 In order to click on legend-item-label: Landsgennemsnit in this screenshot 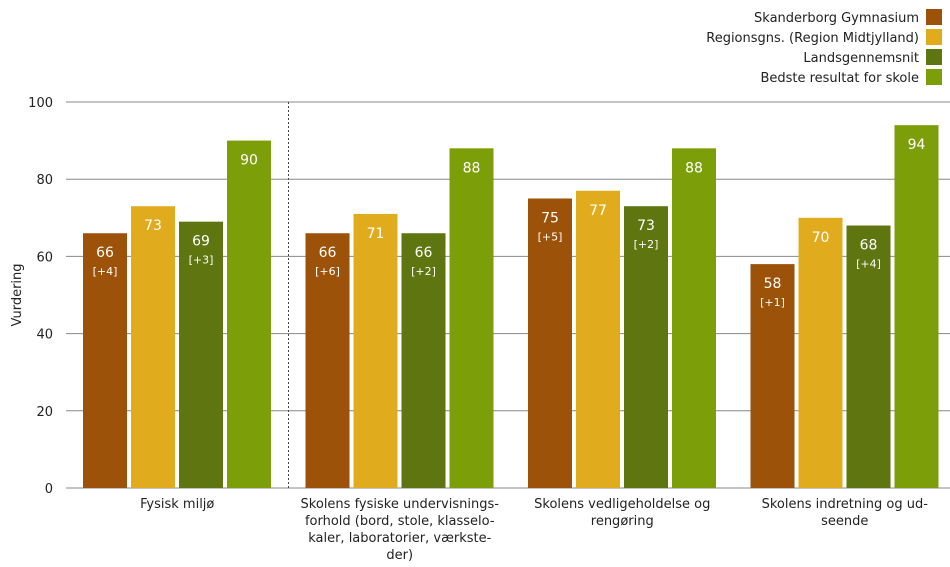, I will do `click(861, 58)`.